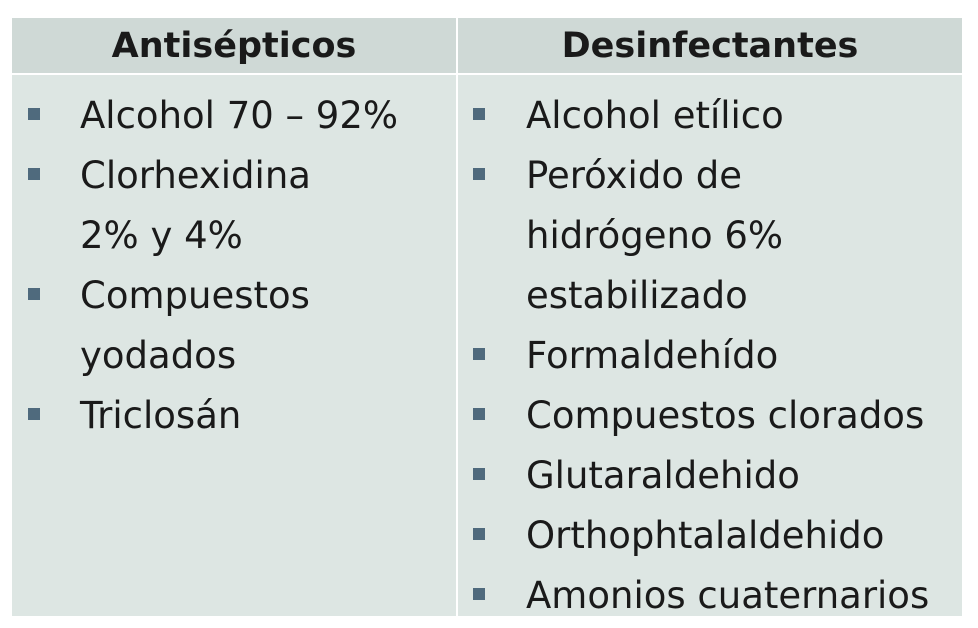  I want to click on list-item: Formaldehído, so click(702, 356).